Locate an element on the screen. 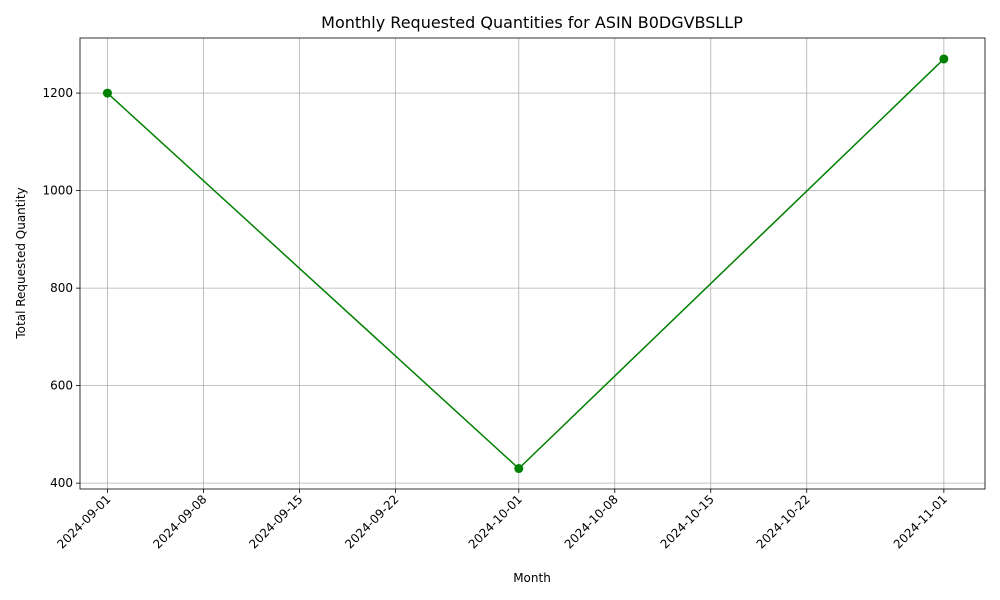  x-tick-label: 2024-09-22 is located at coordinates (371, 521).